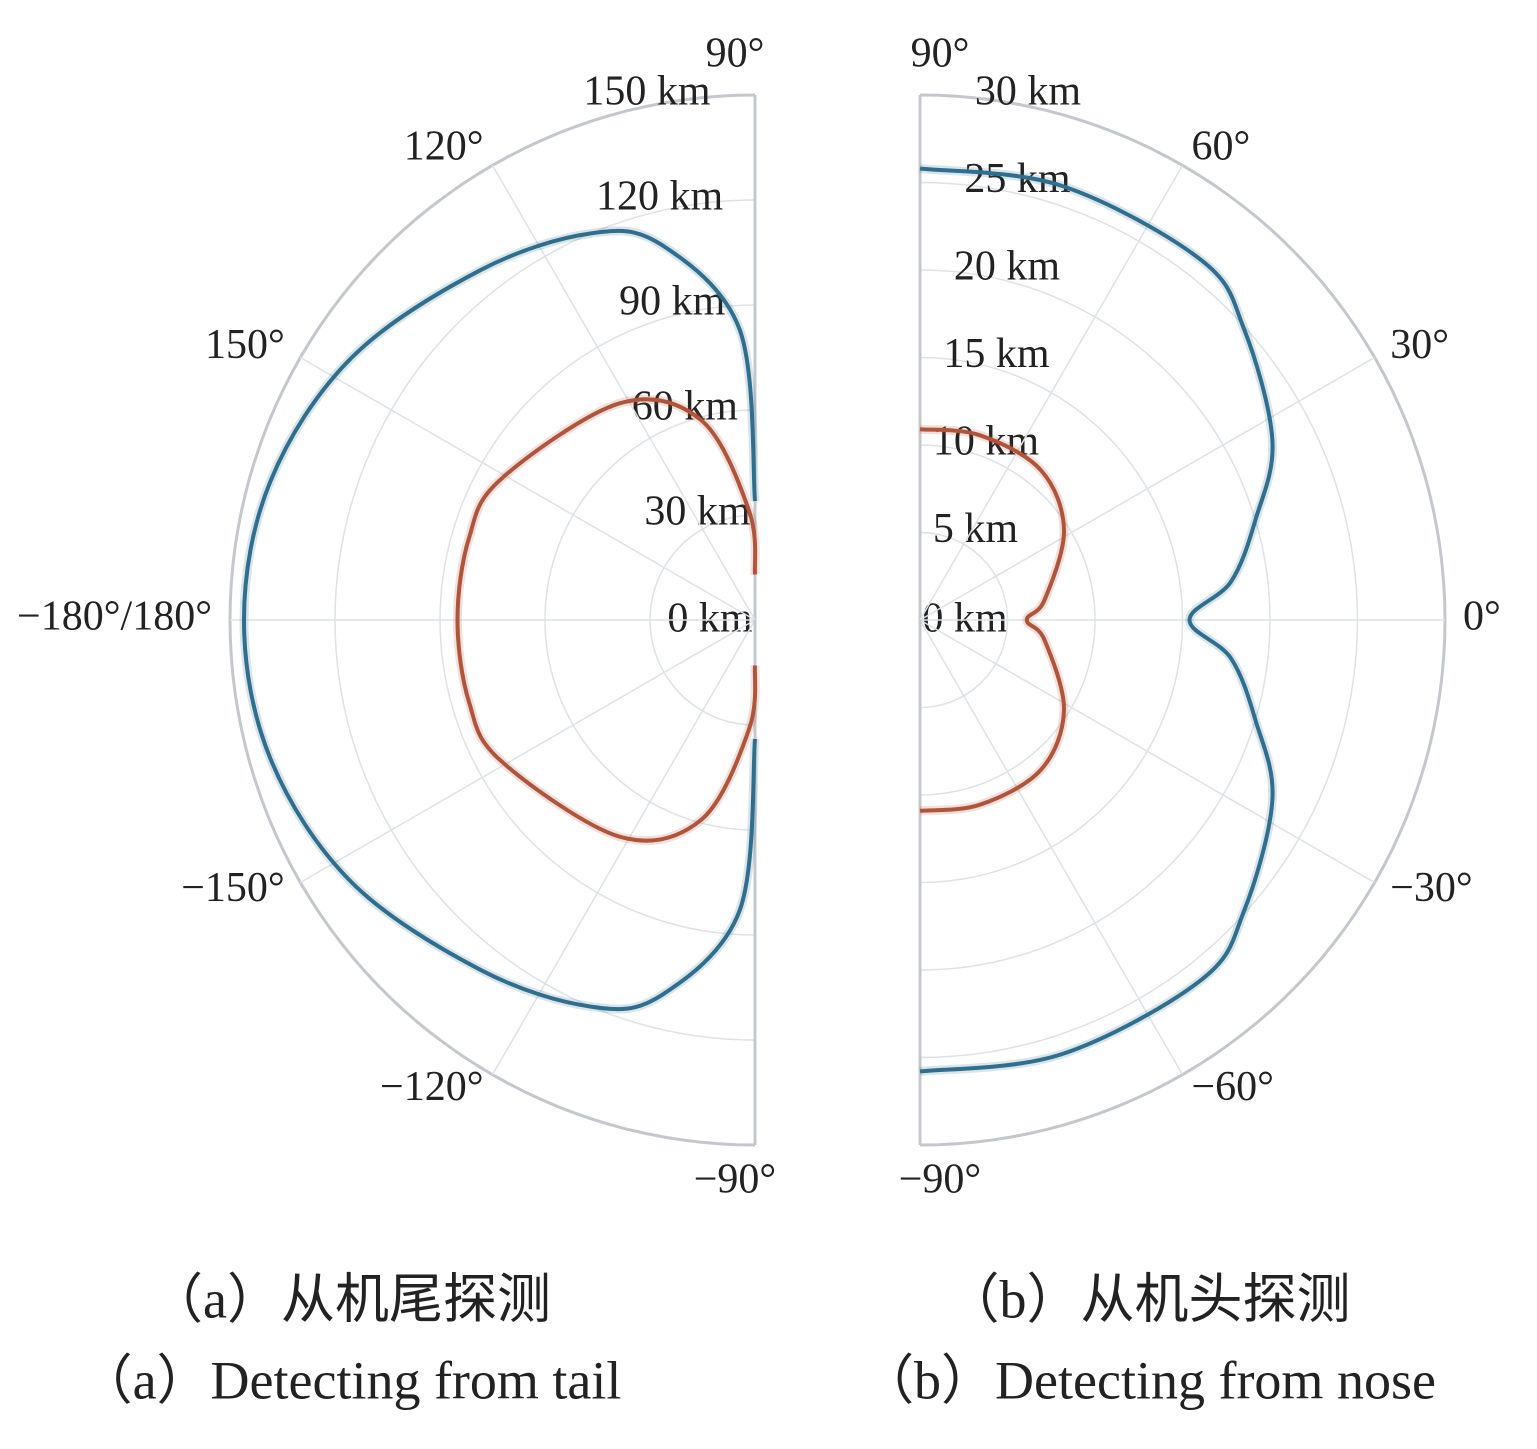 The height and width of the screenshot is (1449, 1537). I want to click on caption-en: （a）Detecting from tail, so click(350, 1380).